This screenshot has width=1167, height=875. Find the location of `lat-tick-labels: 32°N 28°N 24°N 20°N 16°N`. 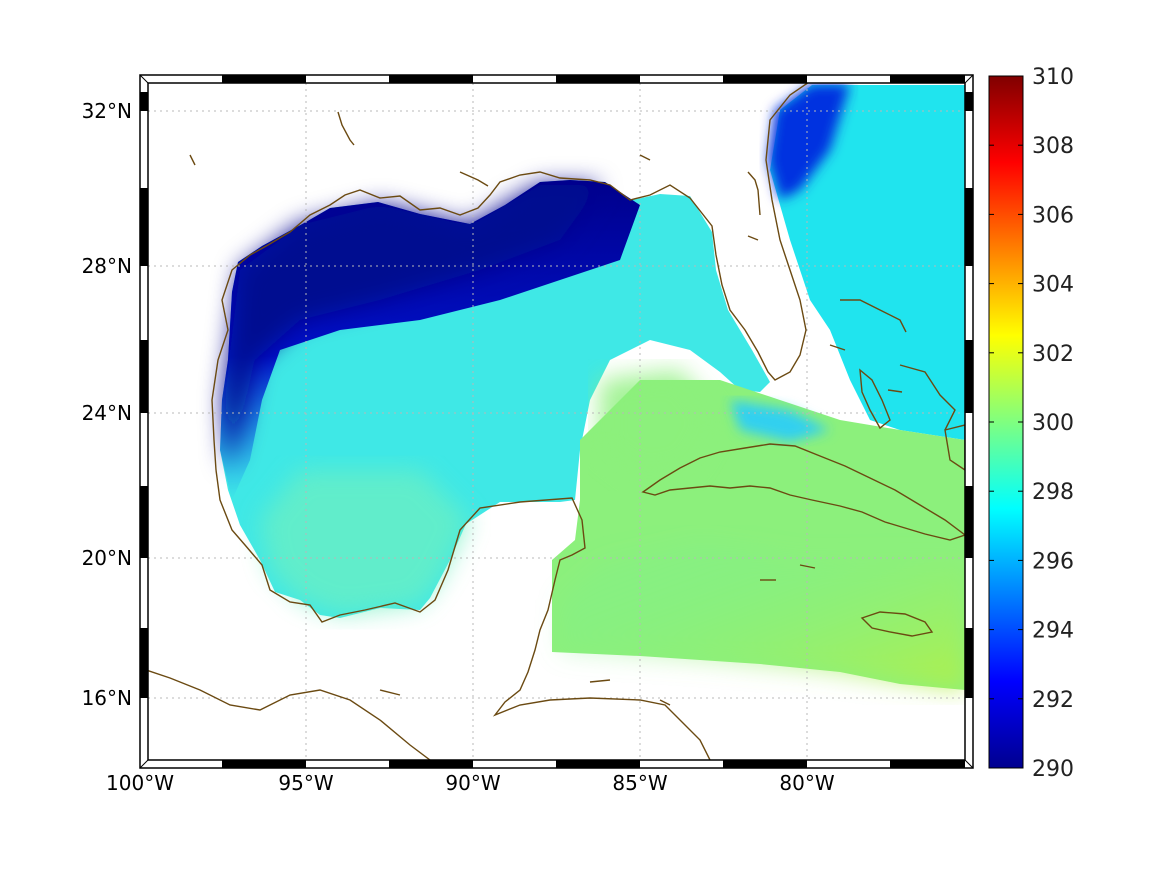

lat-tick-labels: 32°N 28°N 24°N 20°N 16°N is located at coordinates (107, 404).